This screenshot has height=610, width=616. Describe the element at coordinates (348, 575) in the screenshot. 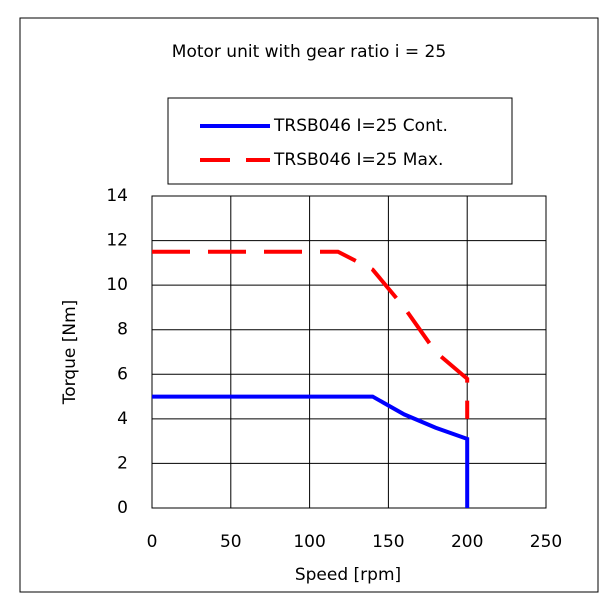

I see `x-axis-label: Speed [rpm]` at that location.